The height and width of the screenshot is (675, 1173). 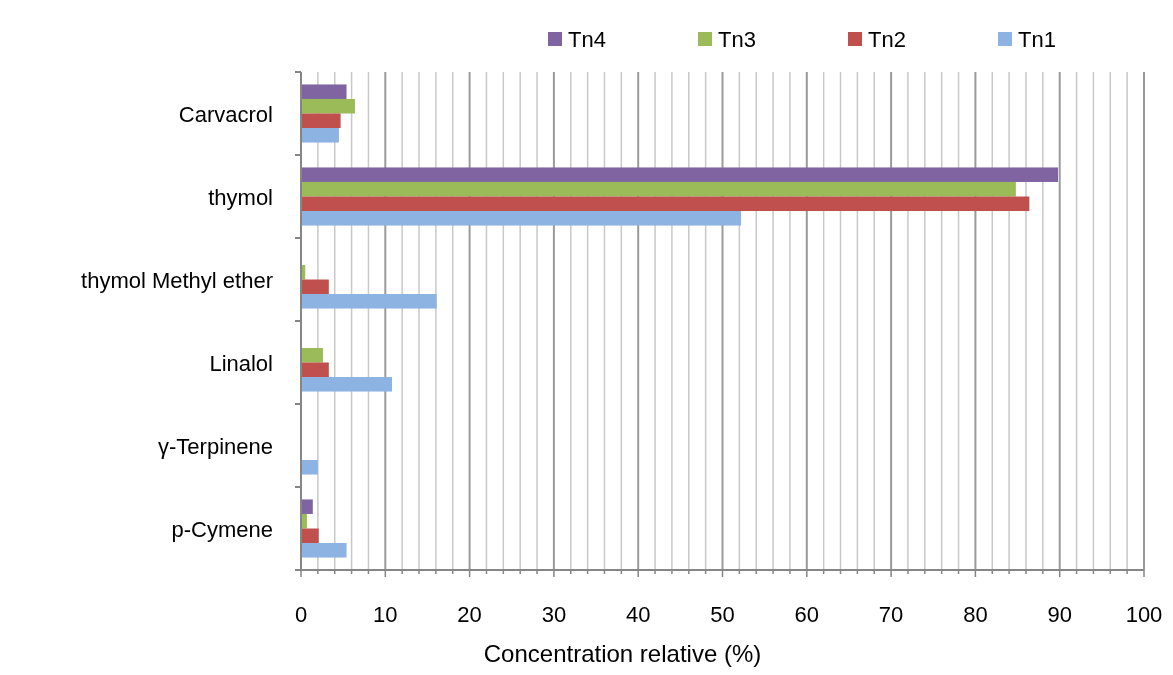 What do you see at coordinates (887, 39) in the screenshot?
I see `legend-label: Tn2` at bounding box center [887, 39].